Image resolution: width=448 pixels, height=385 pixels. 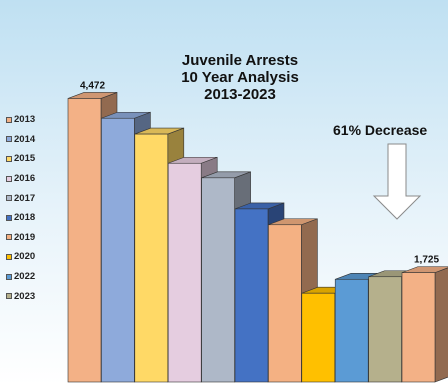 What do you see at coordinates (385, 329) in the screenshot?
I see `bar-front-2022` at bounding box center [385, 329].